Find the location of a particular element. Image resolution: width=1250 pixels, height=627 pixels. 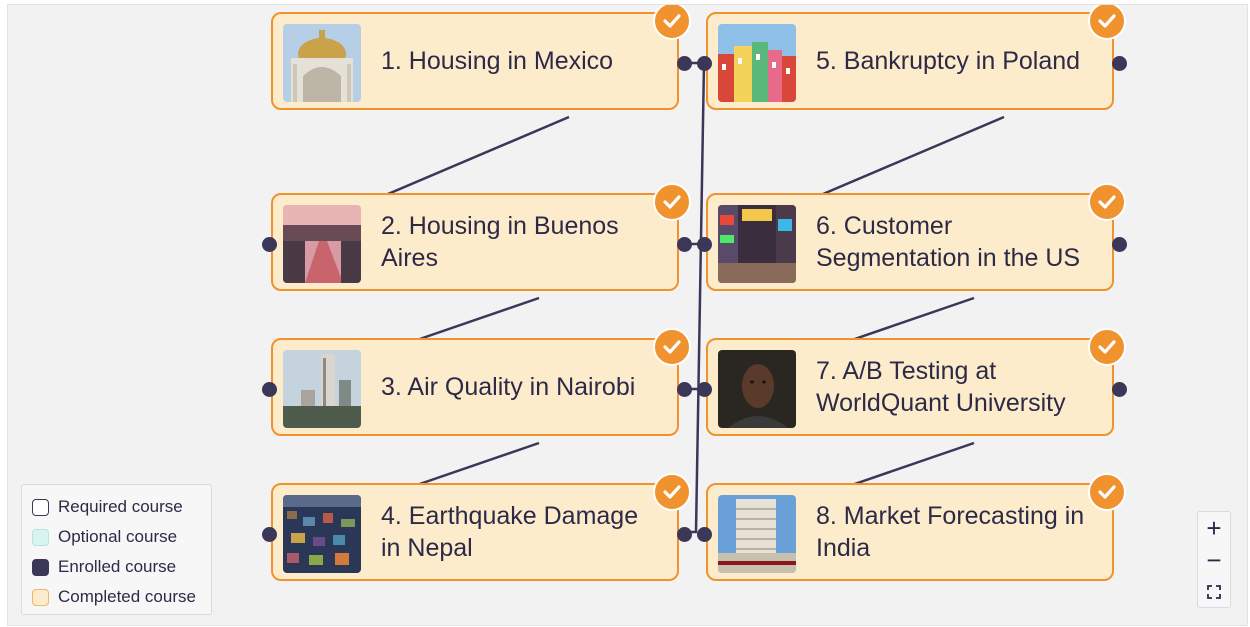

zoom-in-icon: + is located at coordinates (1214, 528).